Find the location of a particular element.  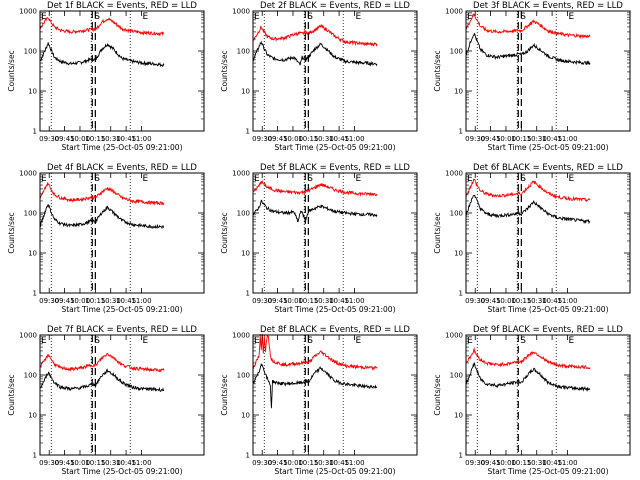

panel-title: Det 2f BLACK = Events, RED = LLD is located at coordinates (335, 6).